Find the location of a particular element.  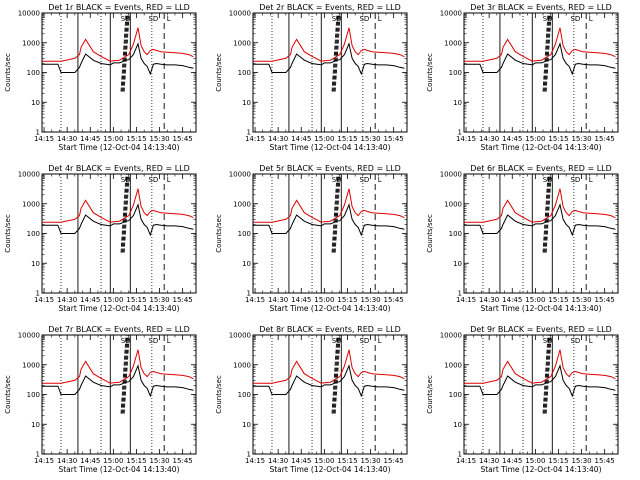

panel-title: Det 4r BLACK = Events, RED = LLD is located at coordinates (119, 168).